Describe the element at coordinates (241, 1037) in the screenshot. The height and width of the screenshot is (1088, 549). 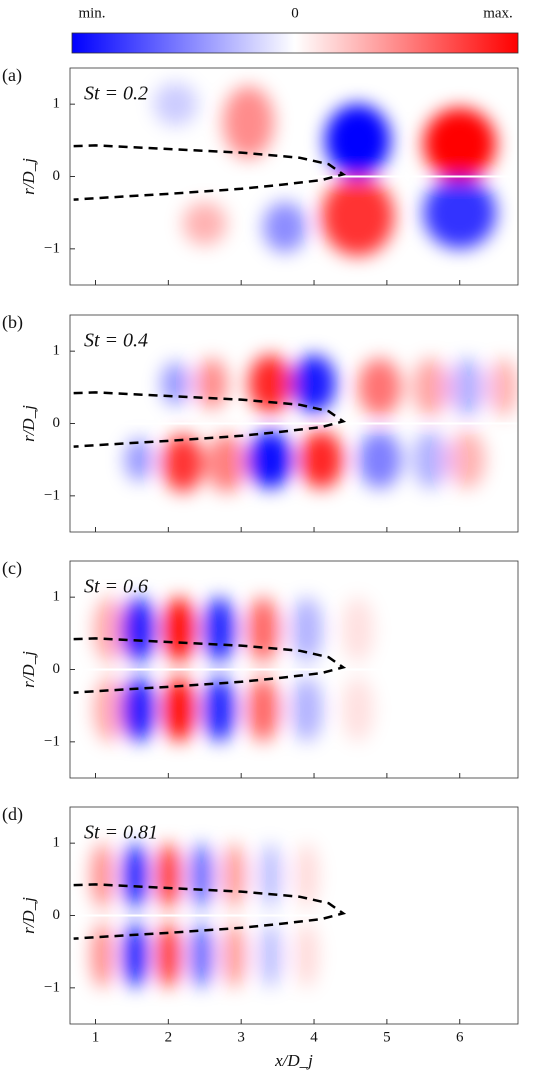
I see `x-tick-label: 3` at that location.